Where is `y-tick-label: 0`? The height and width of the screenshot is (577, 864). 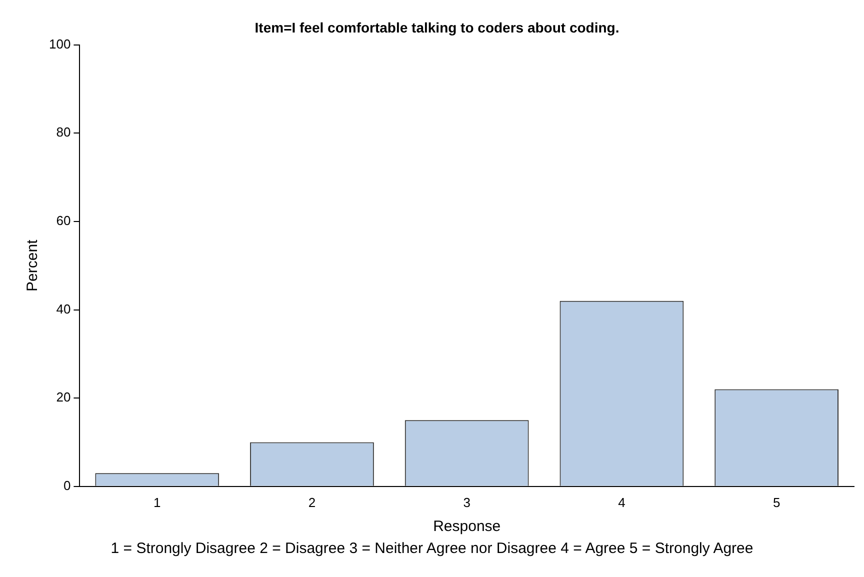 y-tick-label: 0 is located at coordinates (67, 485).